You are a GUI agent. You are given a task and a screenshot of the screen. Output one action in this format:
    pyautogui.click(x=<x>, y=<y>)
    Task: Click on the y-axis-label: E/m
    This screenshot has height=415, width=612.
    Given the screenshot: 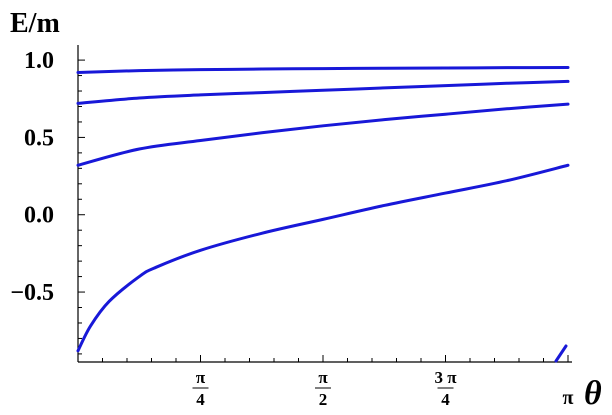 What is the action you would take?
    pyautogui.click(x=35, y=23)
    